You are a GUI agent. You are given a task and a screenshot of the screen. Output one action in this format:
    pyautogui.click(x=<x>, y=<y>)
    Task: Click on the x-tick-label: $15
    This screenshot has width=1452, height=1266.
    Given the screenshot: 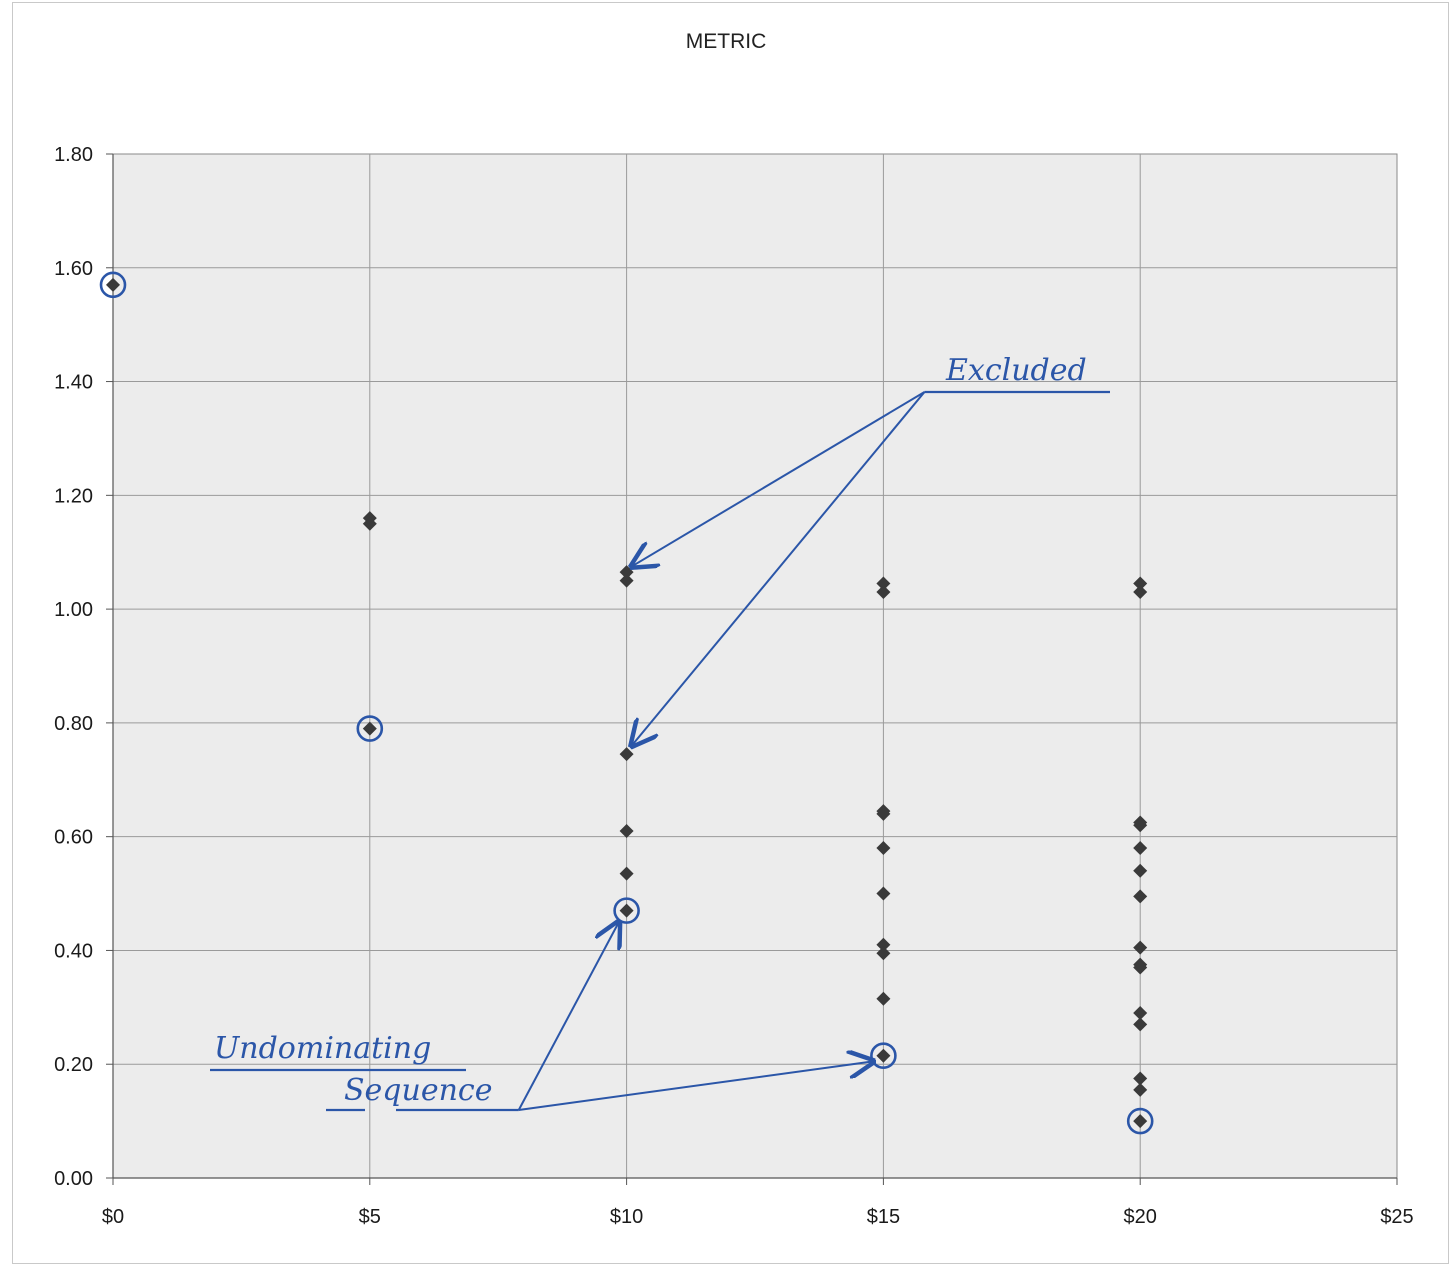 What is the action you would take?
    pyautogui.click(x=883, y=1217)
    